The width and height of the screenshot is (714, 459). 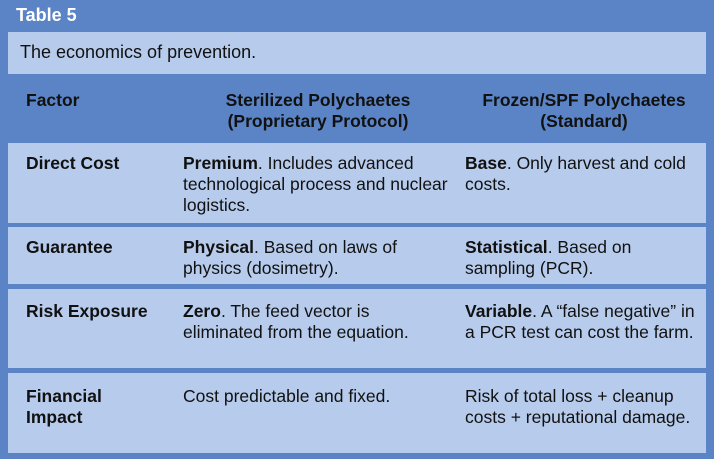 What do you see at coordinates (219, 247) in the screenshot?
I see `cell-bold-term: Physical` at bounding box center [219, 247].